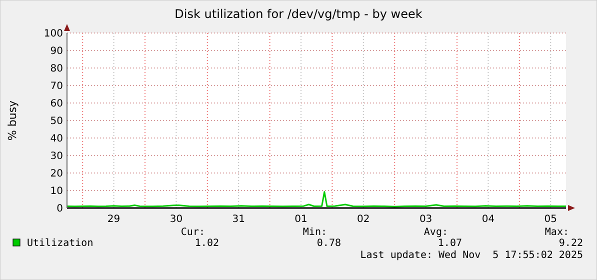  Describe the element at coordinates (56, 191) in the screenshot. I see `y-tick-label: 10` at that location.